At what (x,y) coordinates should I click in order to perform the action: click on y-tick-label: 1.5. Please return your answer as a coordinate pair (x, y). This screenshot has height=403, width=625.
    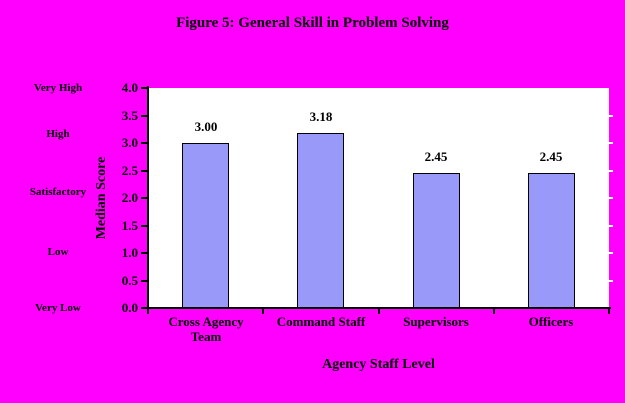
    Looking at the image, I should click on (129, 225).